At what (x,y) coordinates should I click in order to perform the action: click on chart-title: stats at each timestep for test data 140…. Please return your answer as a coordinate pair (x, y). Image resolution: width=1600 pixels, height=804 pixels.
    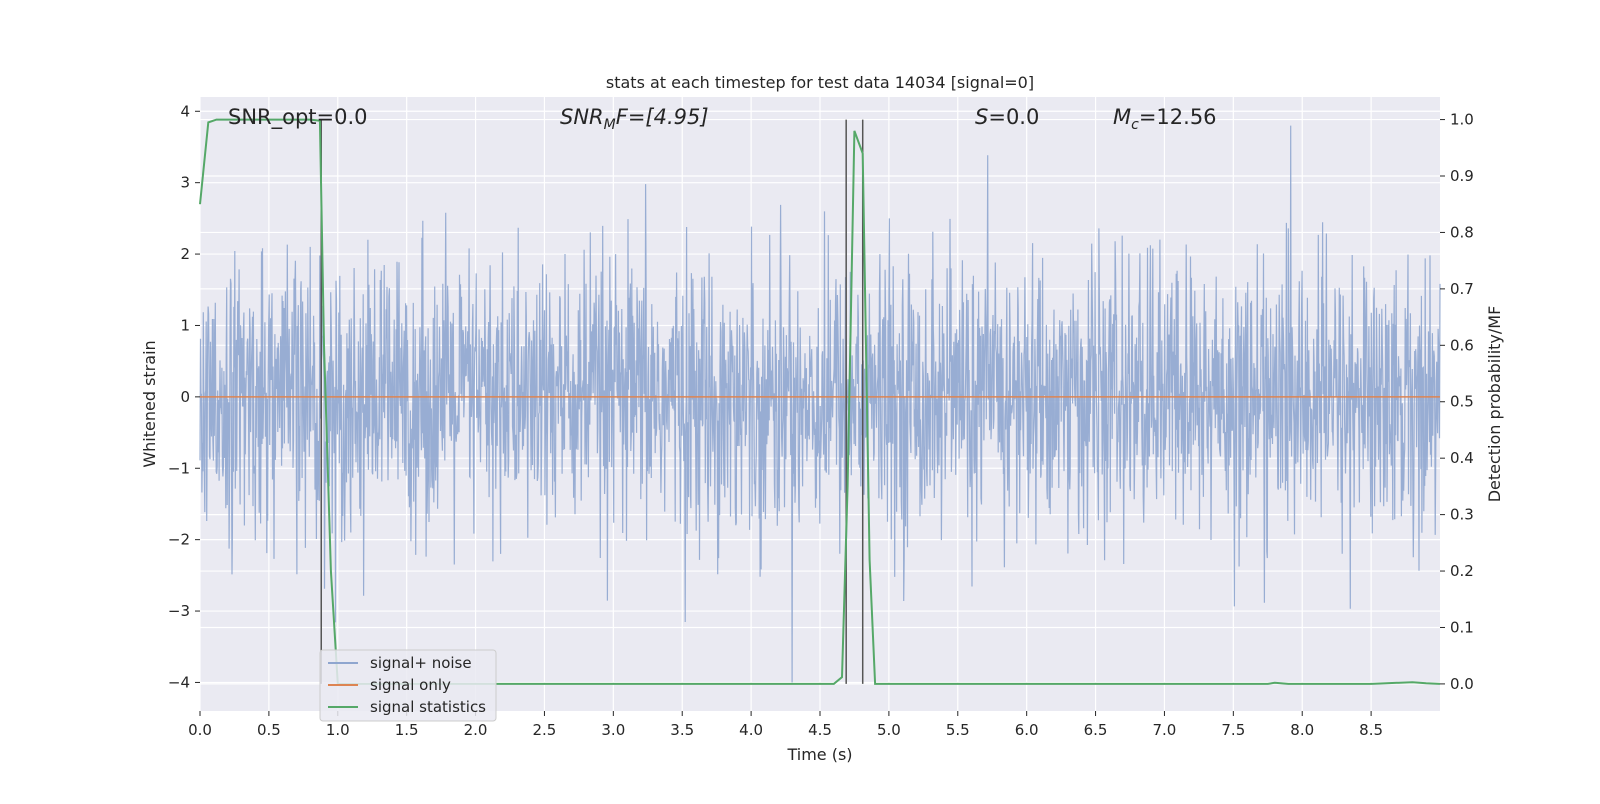
    Looking at the image, I should click on (820, 82).